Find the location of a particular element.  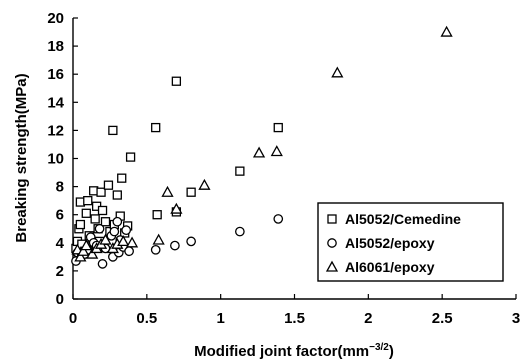

y-tick-label: 16 is located at coordinates (55, 74).